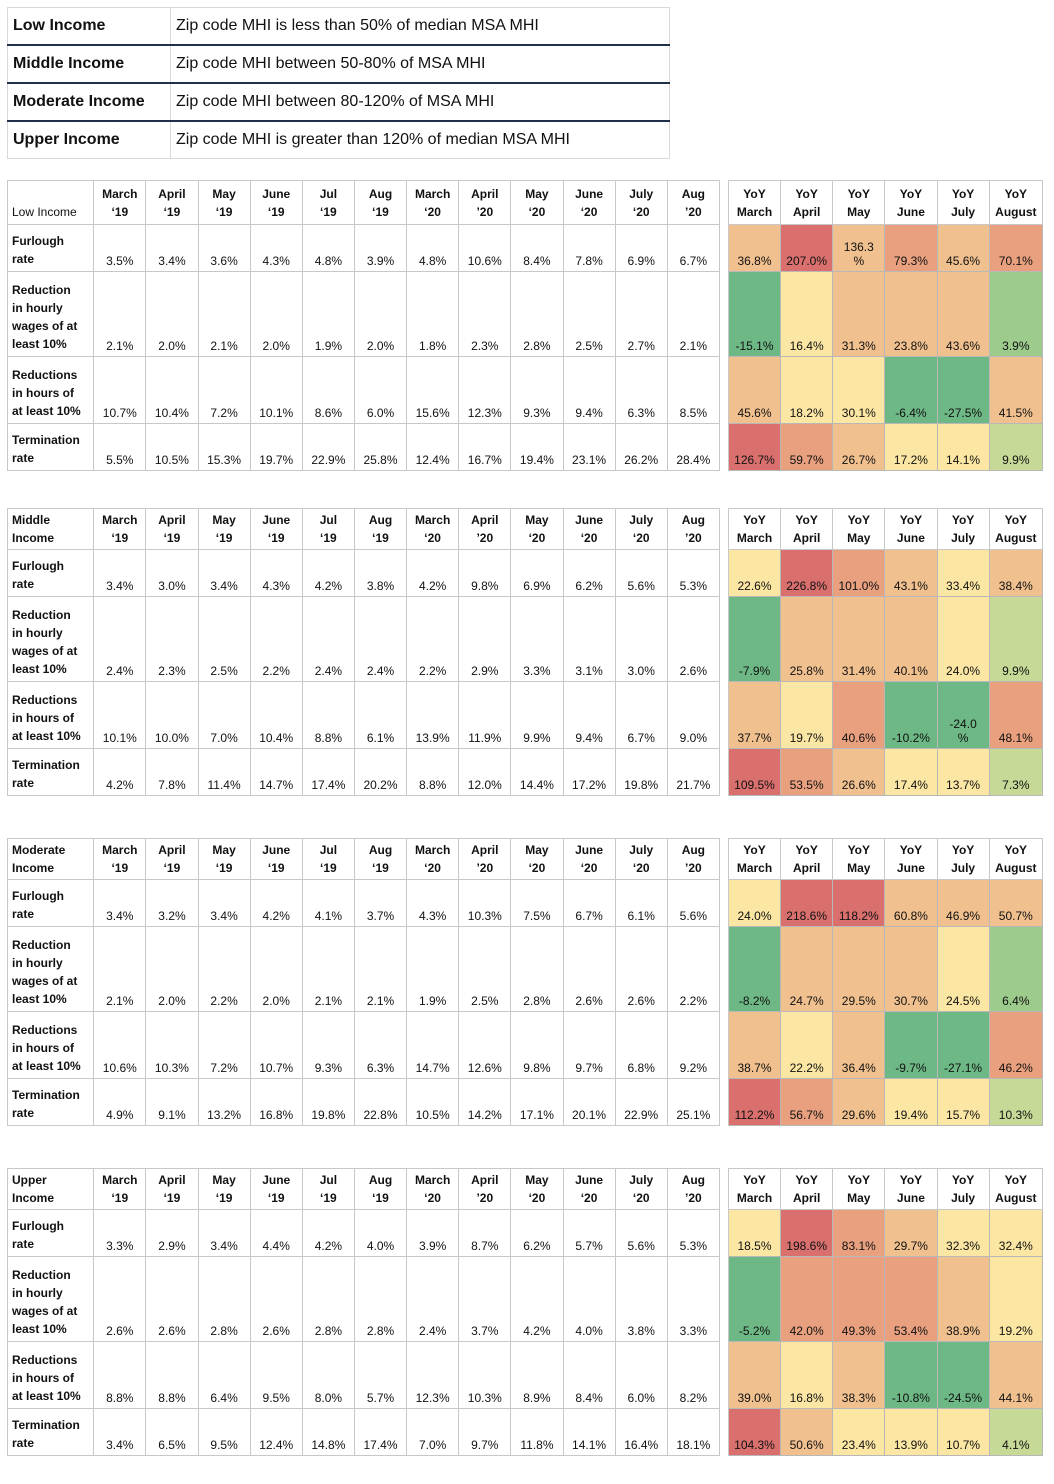  What do you see at coordinates (172, 1375) in the screenshot?
I see `value-cell: 8.8%` at bounding box center [172, 1375].